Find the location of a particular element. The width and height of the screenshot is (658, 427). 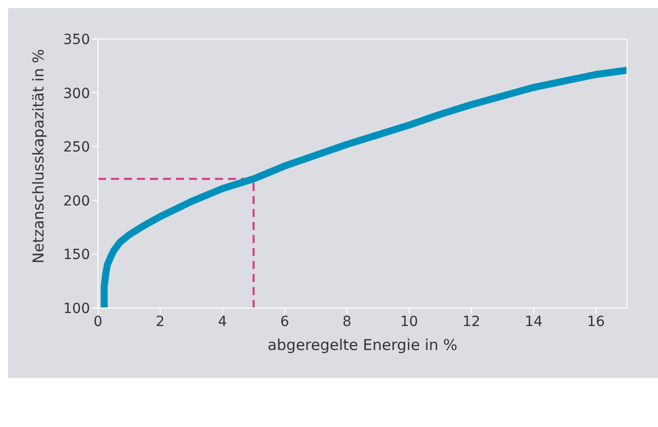

x-tick-label: 0 is located at coordinates (98, 322).